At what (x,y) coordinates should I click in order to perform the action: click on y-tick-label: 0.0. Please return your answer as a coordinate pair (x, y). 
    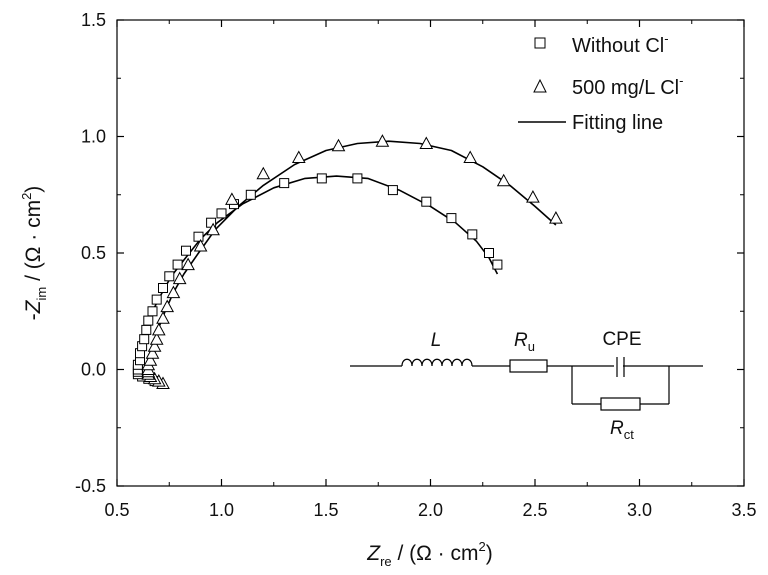
    Looking at the image, I should click on (93, 370).